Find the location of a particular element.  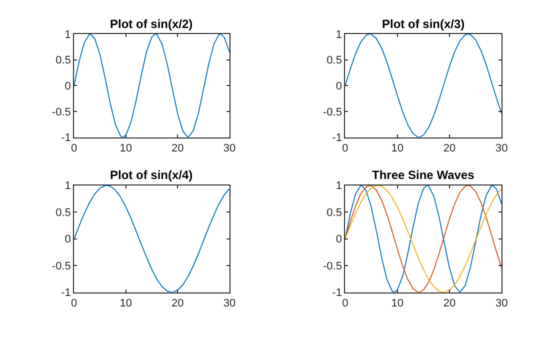

chart-title: Plot of sin(x/3) is located at coordinates (423, 24).